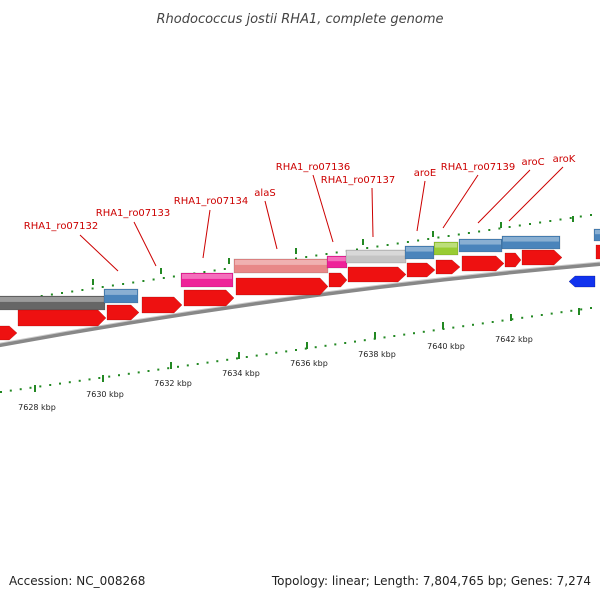  What do you see at coordinates (564, 159) in the screenshot?
I see `gene-label-arok: aroK` at bounding box center [564, 159].